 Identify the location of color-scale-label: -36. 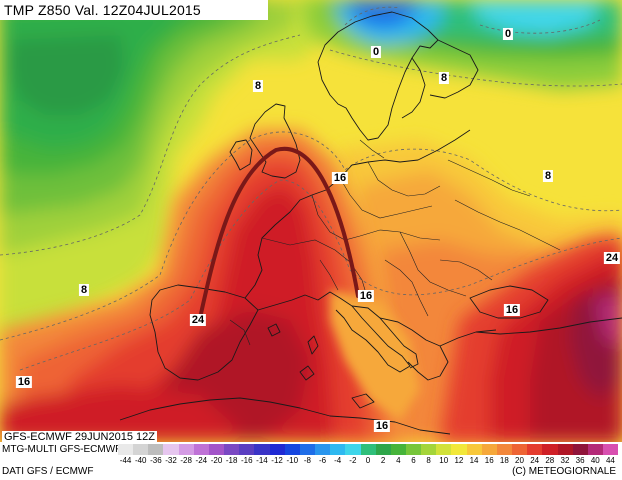
(156, 460).